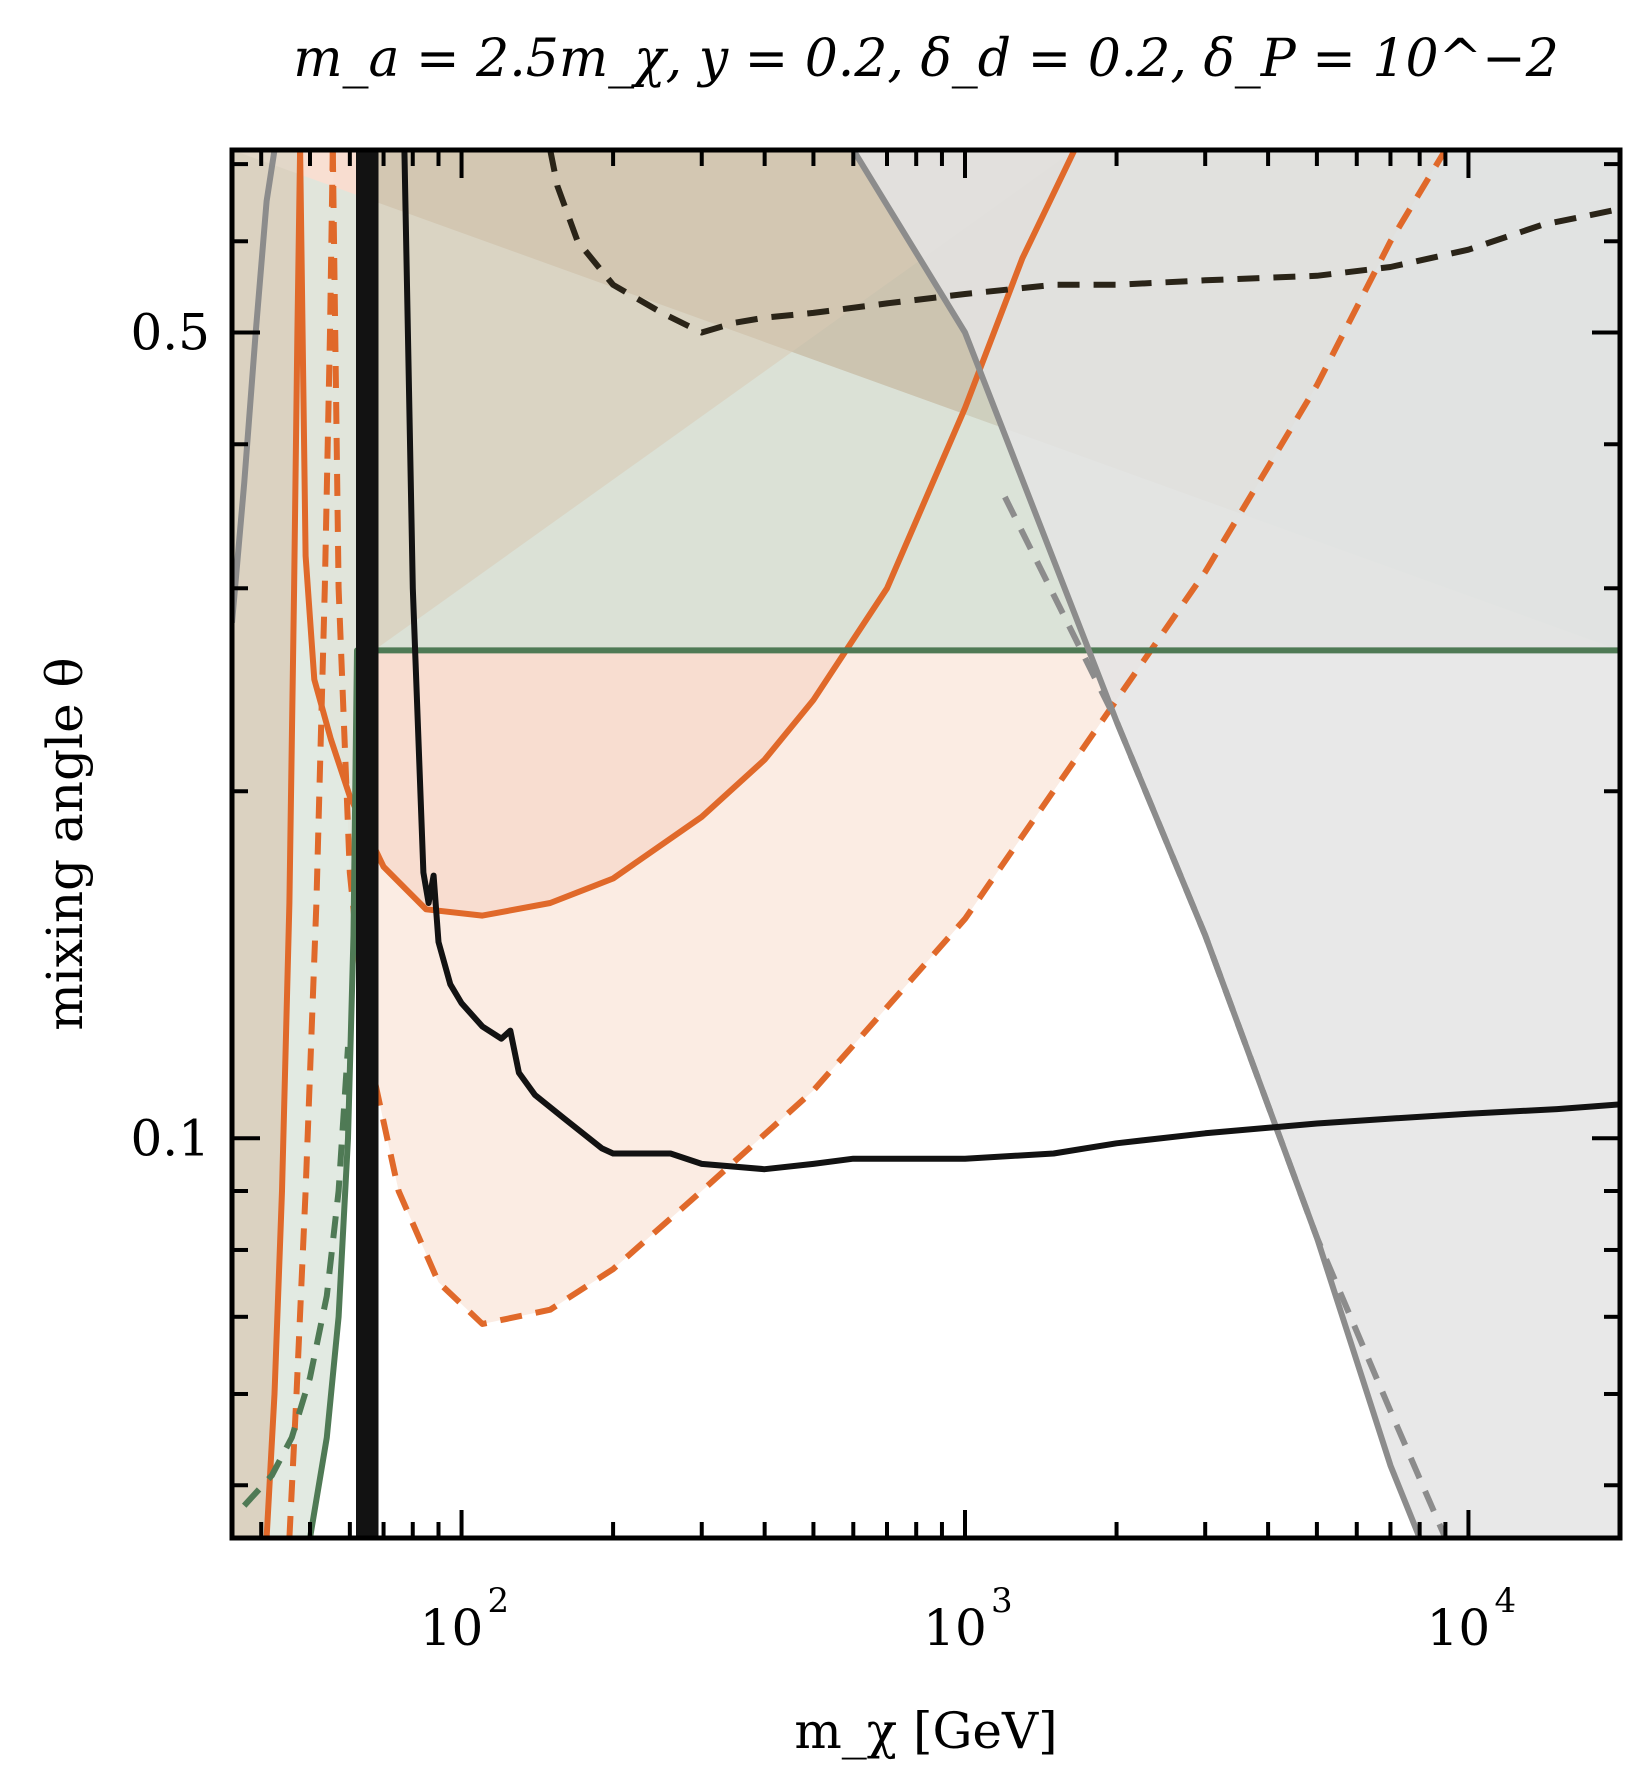 The width and height of the screenshot is (1645, 1773). What do you see at coordinates (724, 400) in the screenshot?
I see `upper-excluded-region` at bounding box center [724, 400].